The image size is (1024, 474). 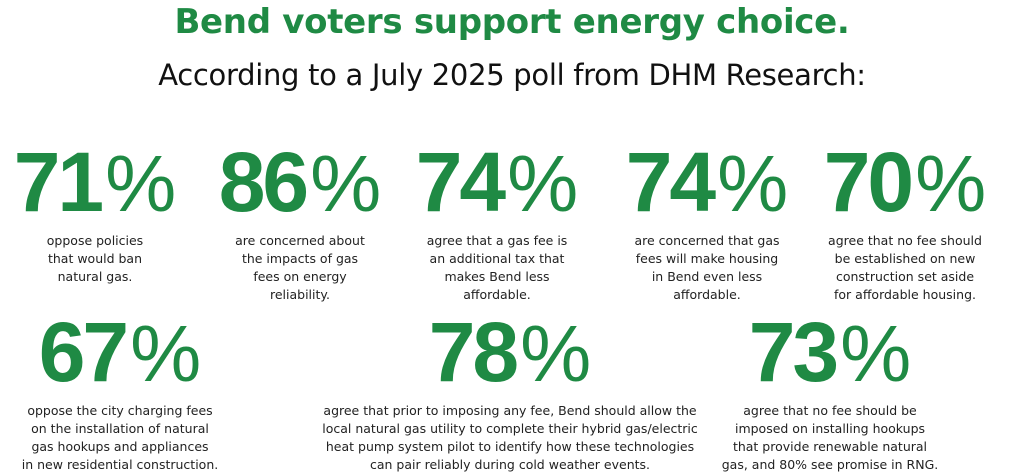 What do you see at coordinates (263, 182) in the screenshot?
I see `stat-value: 86` at bounding box center [263, 182].